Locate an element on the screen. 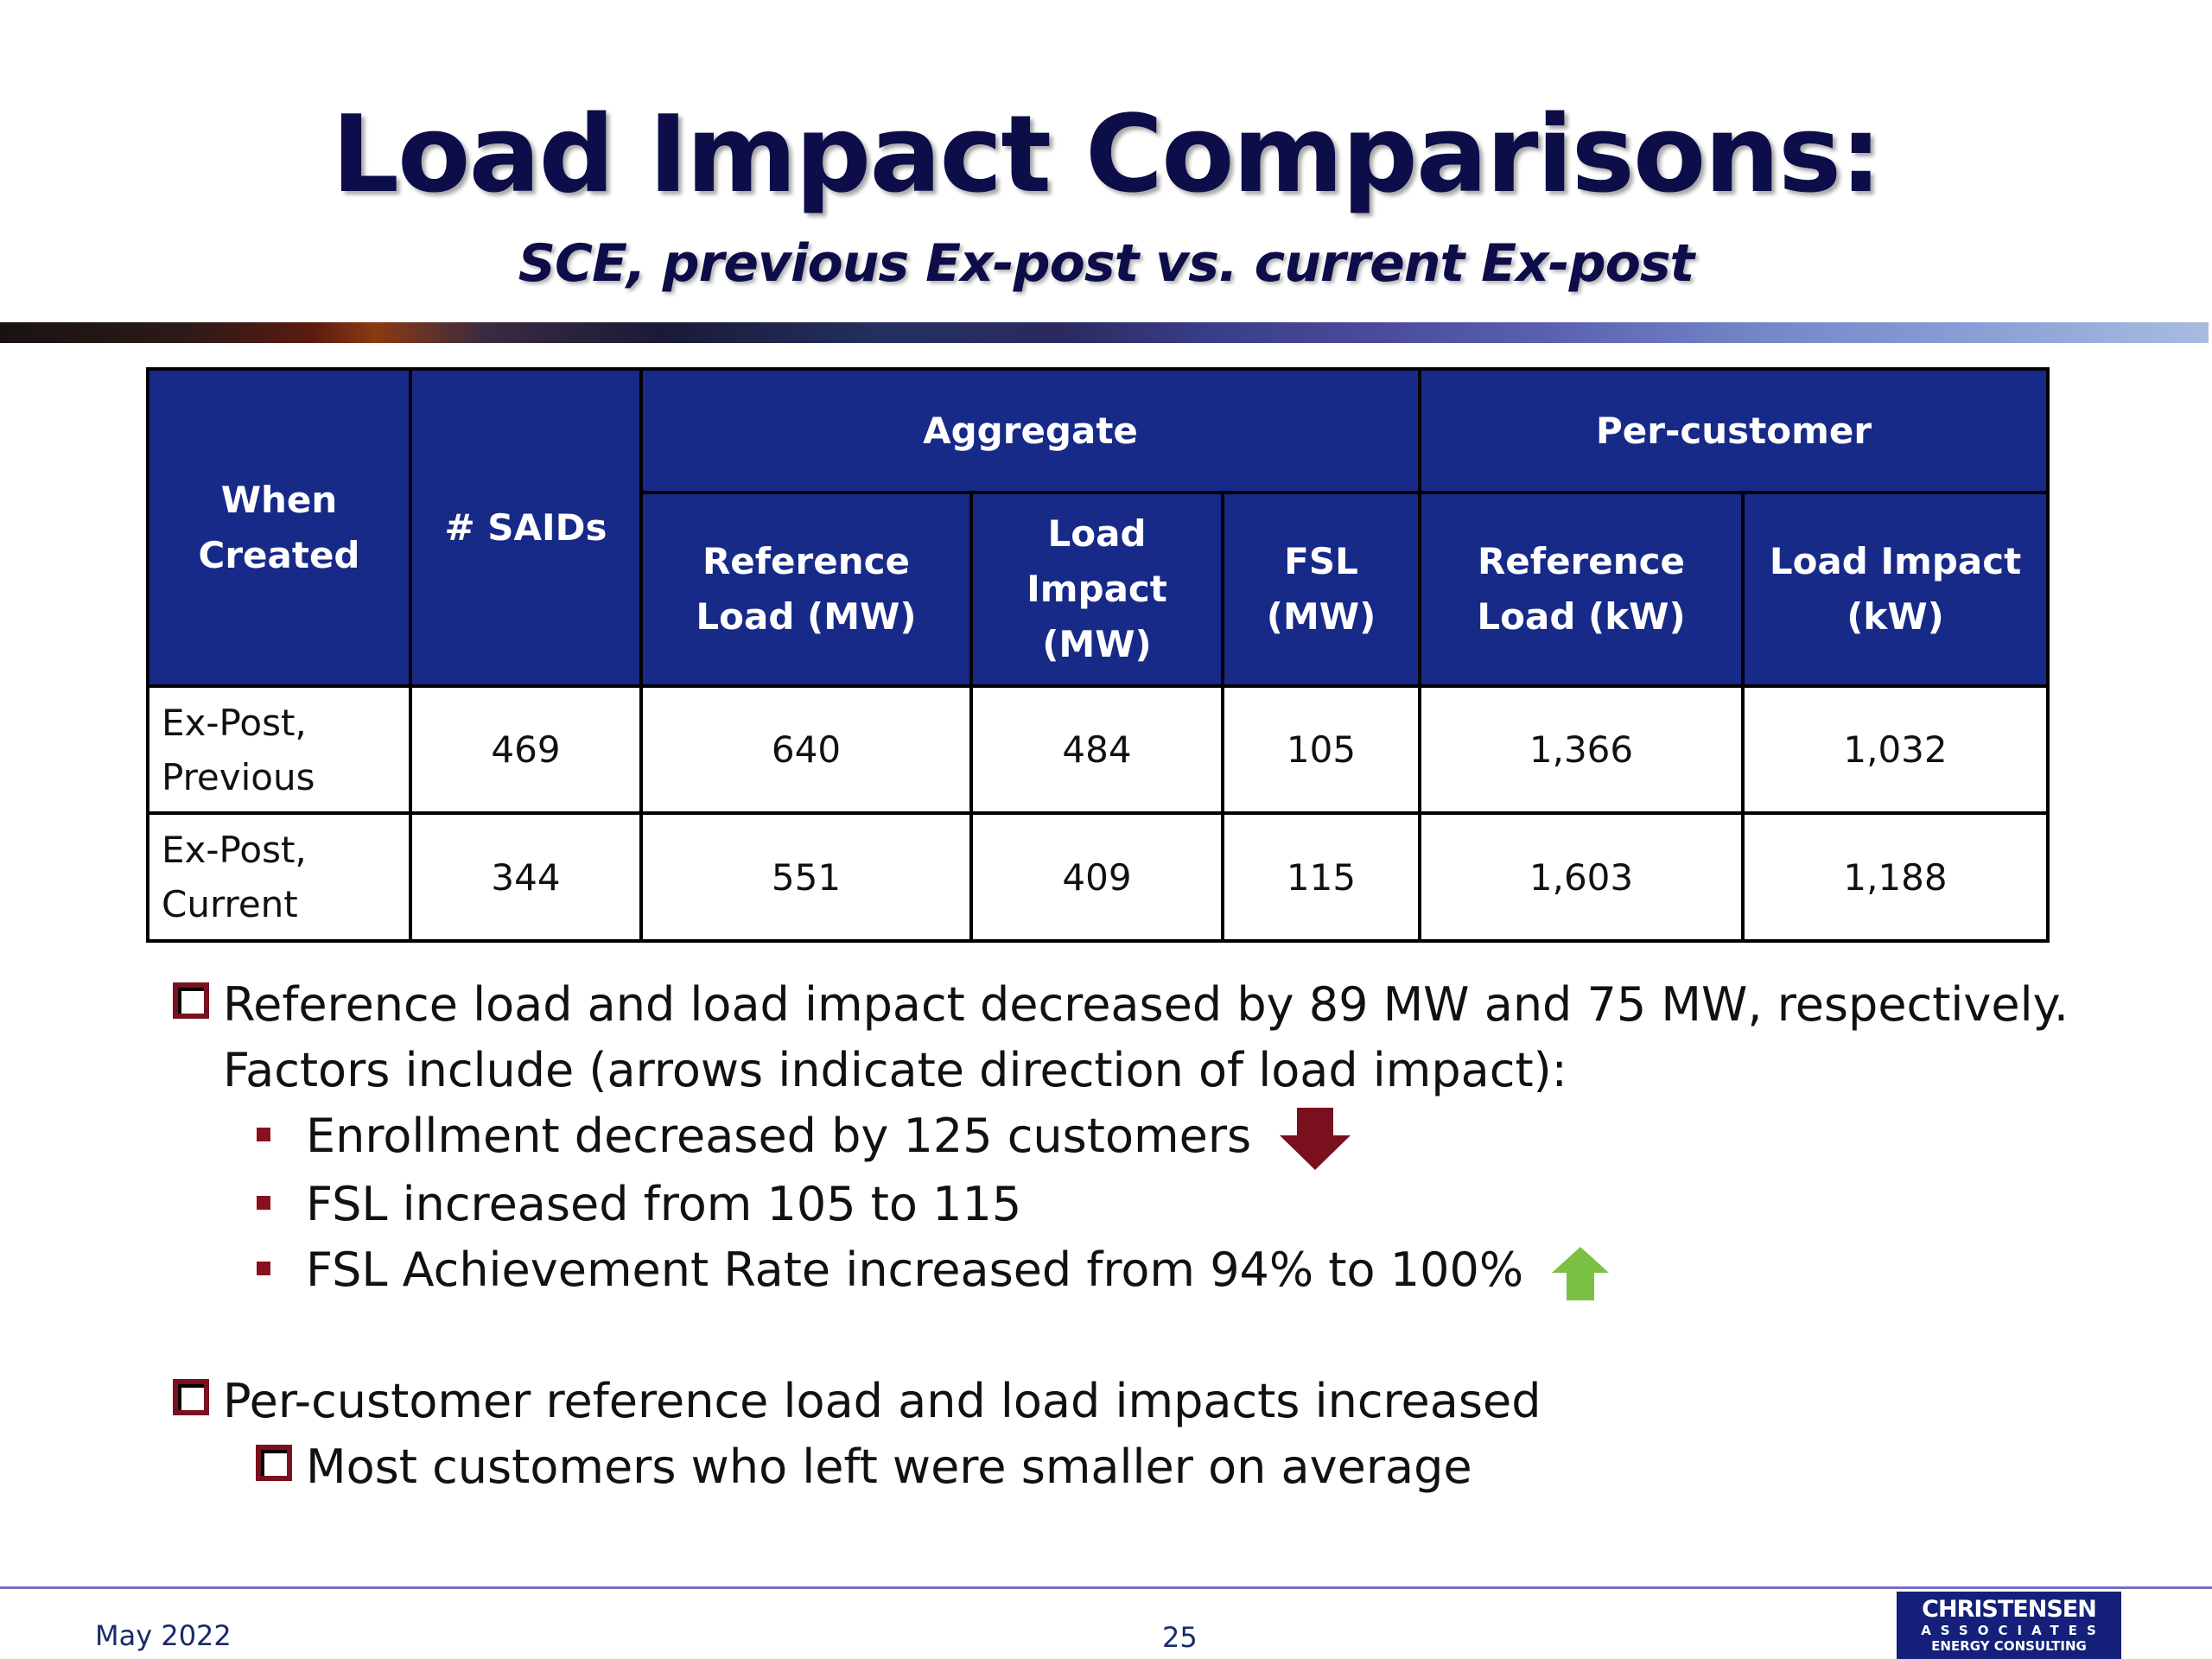 This screenshot has width=2212, height=1659. row-label: Ex-Post, Current is located at coordinates (279, 877).